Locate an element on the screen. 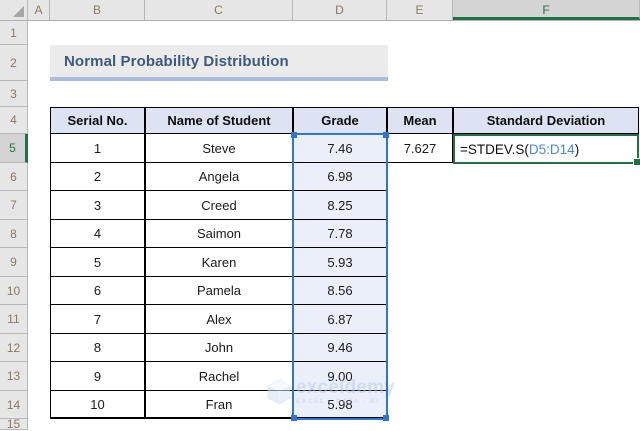  formula-prefix: =STDEV.S( is located at coordinates (494, 149).